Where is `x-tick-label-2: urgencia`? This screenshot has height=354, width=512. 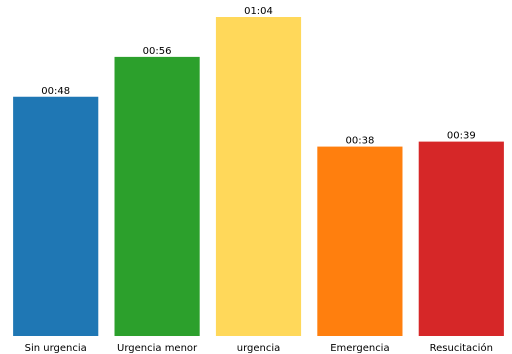 x-tick-label-2: urgencia is located at coordinates (259, 348).